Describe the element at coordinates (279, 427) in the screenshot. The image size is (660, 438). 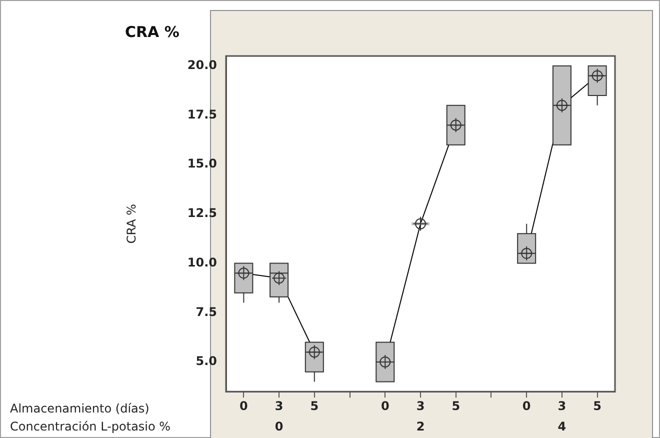
I see `text: 0` at that location.